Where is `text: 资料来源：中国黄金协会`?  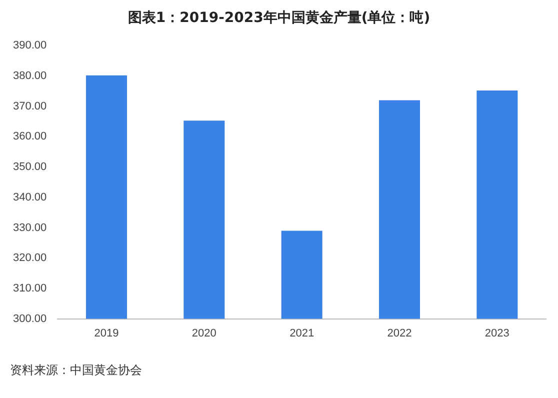
text: 资料来源：中国黄金协会 is located at coordinates (76, 370).